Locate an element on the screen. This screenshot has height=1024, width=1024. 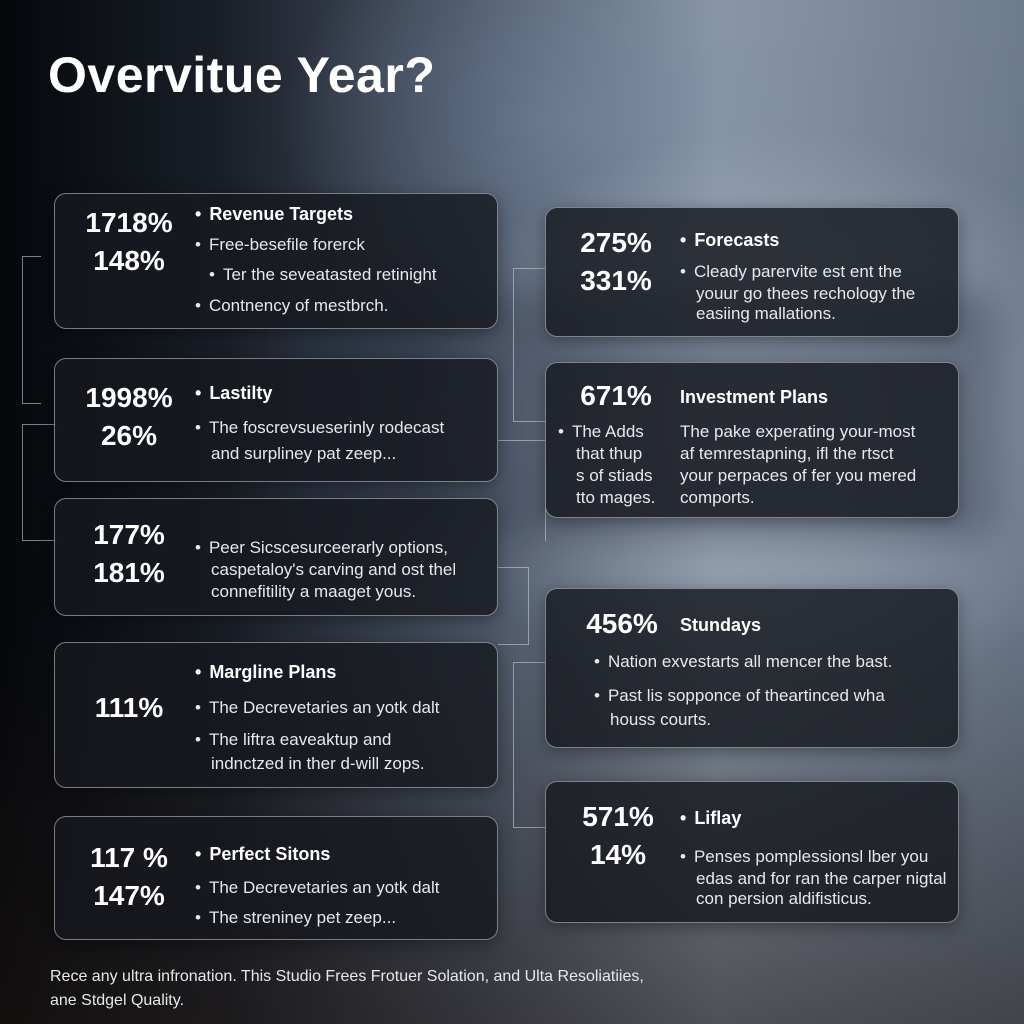
pct-value: 275% is located at coordinates (616, 242).